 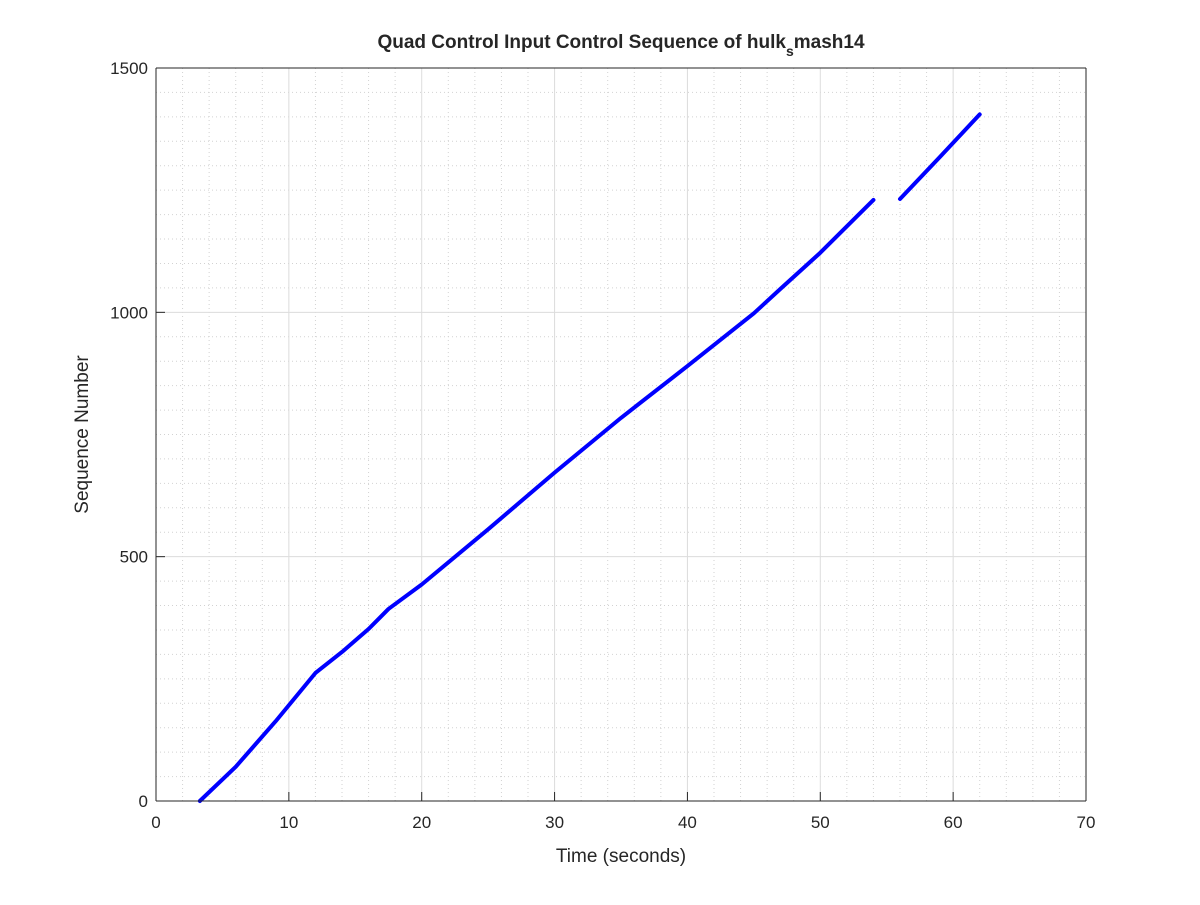 What do you see at coordinates (687, 822) in the screenshot?
I see `x-tick-label: 40` at bounding box center [687, 822].